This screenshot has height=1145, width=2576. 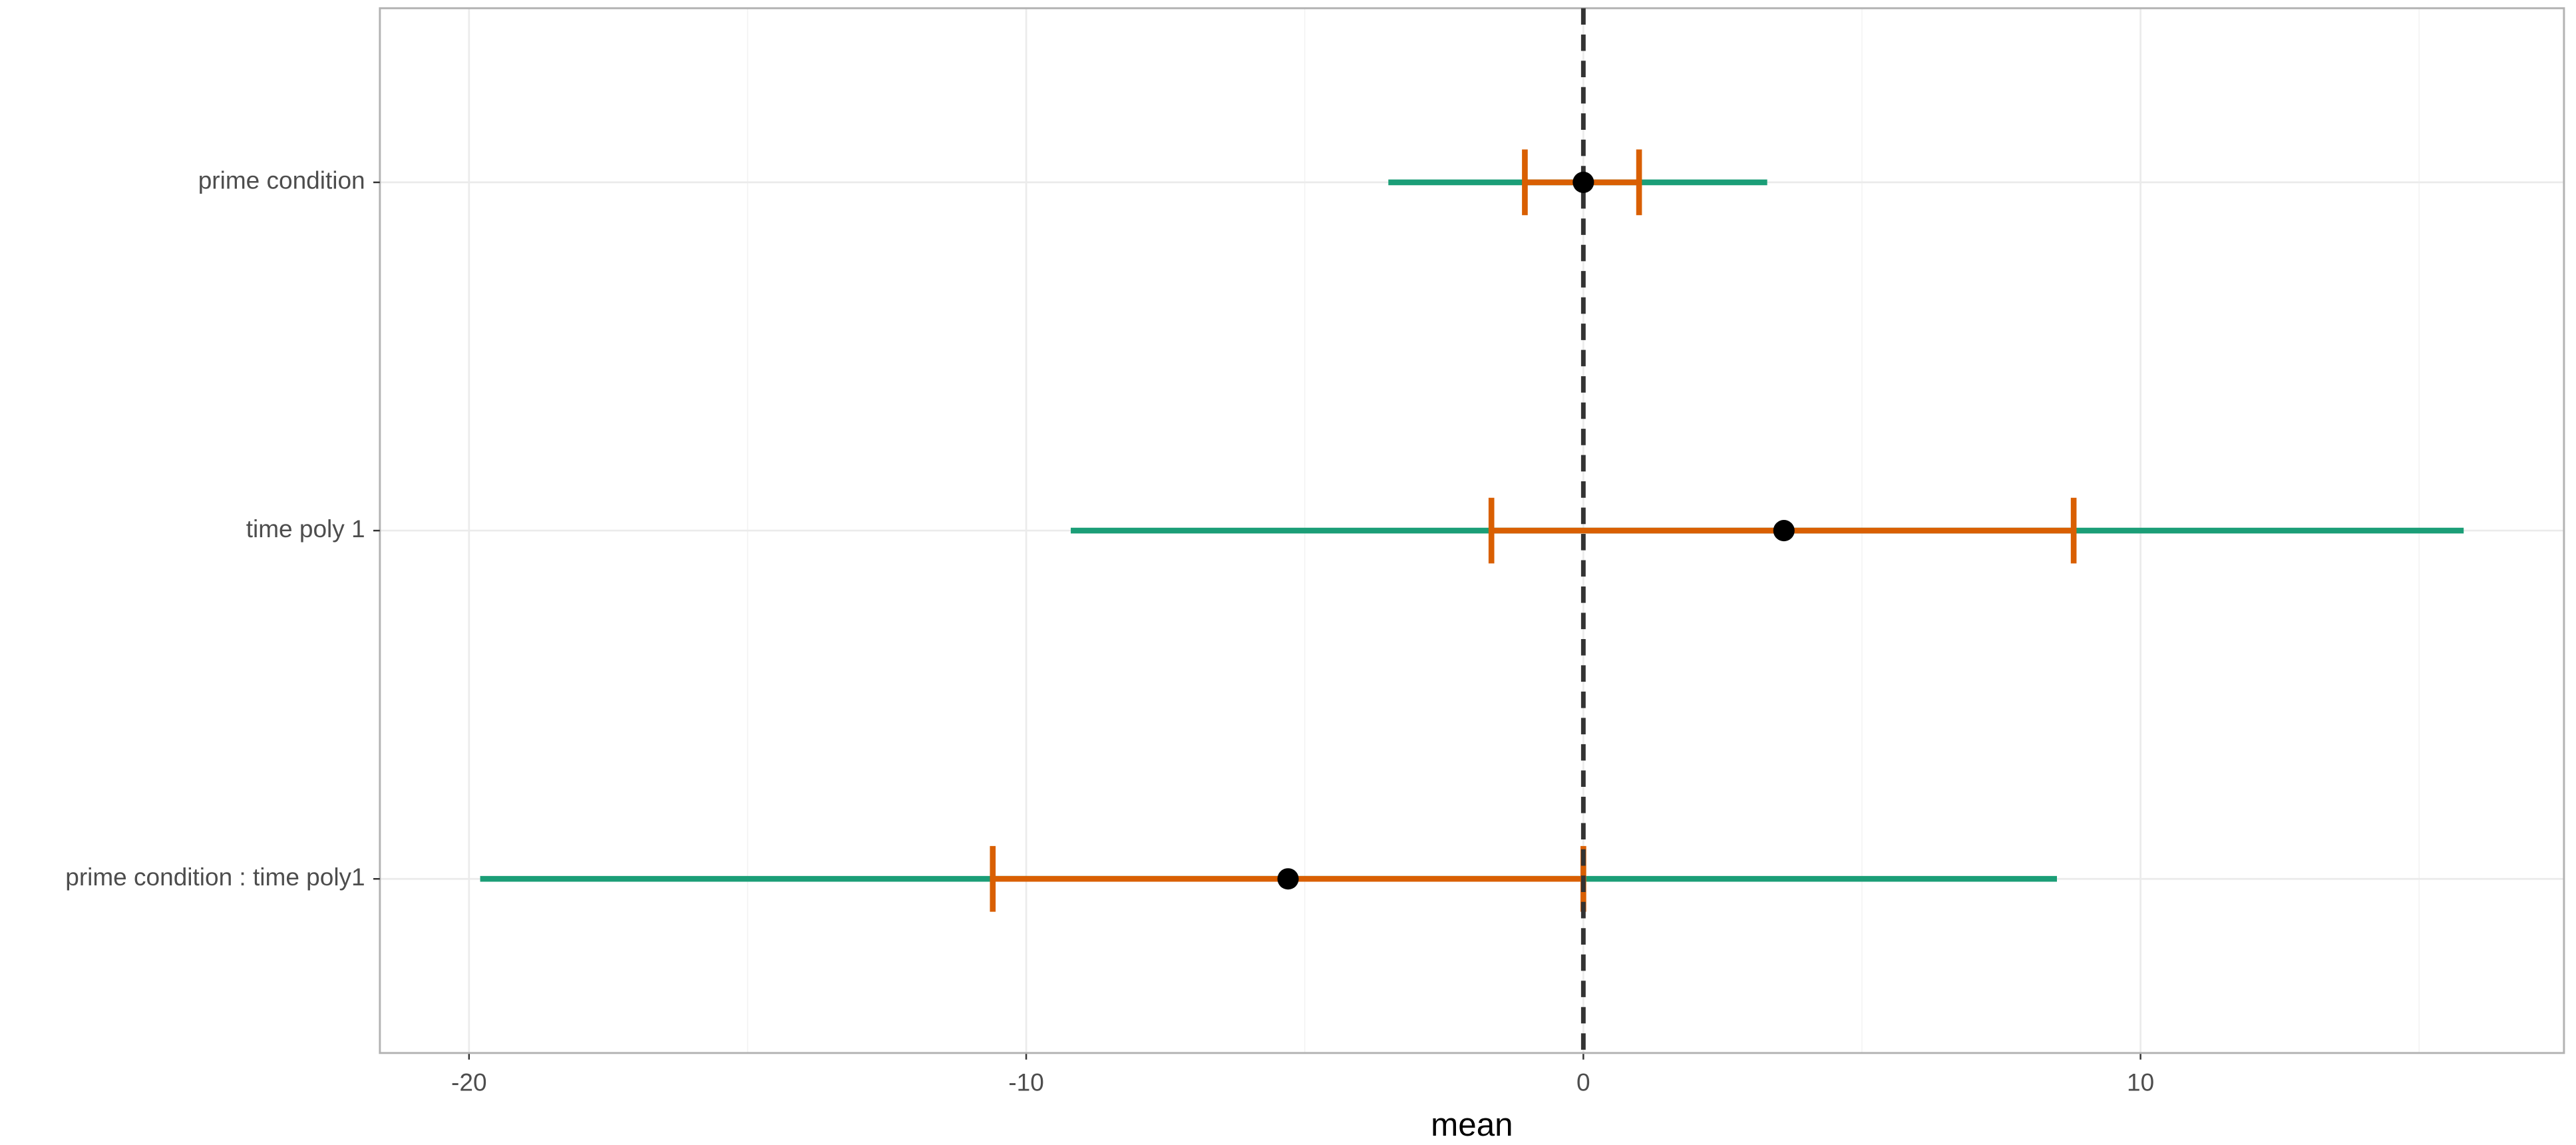 What do you see at coordinates (2140, 1082) in the screenshot?
I see `x-tick-label: 10` at bounding box center [2140, 1082].